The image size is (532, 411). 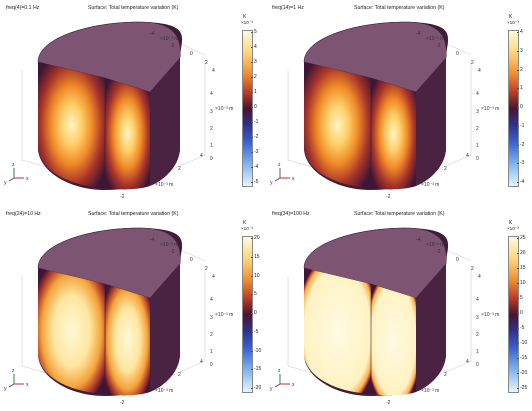 What do you see at coordinates (399, 214) in the screenshot?
I see `surface-title: Surface: Total temperature variation (K)` at bounding box center [399, 214].